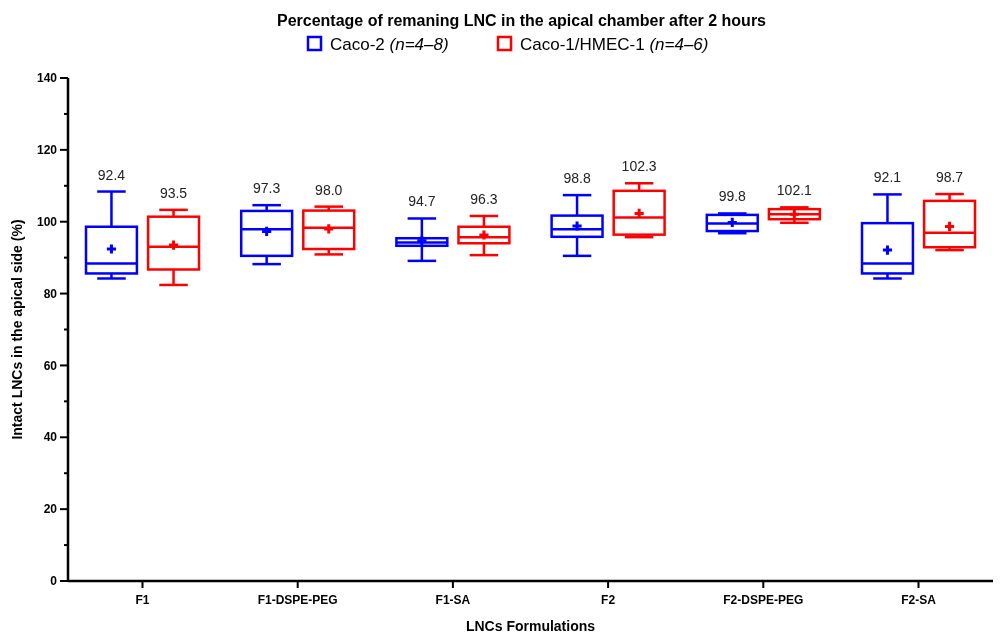 This screenshot has width=1003, height=637. Describe the element at coordinates (453, 600) in the screenshot. I see `x-tick-label: F1-SA` at that location.